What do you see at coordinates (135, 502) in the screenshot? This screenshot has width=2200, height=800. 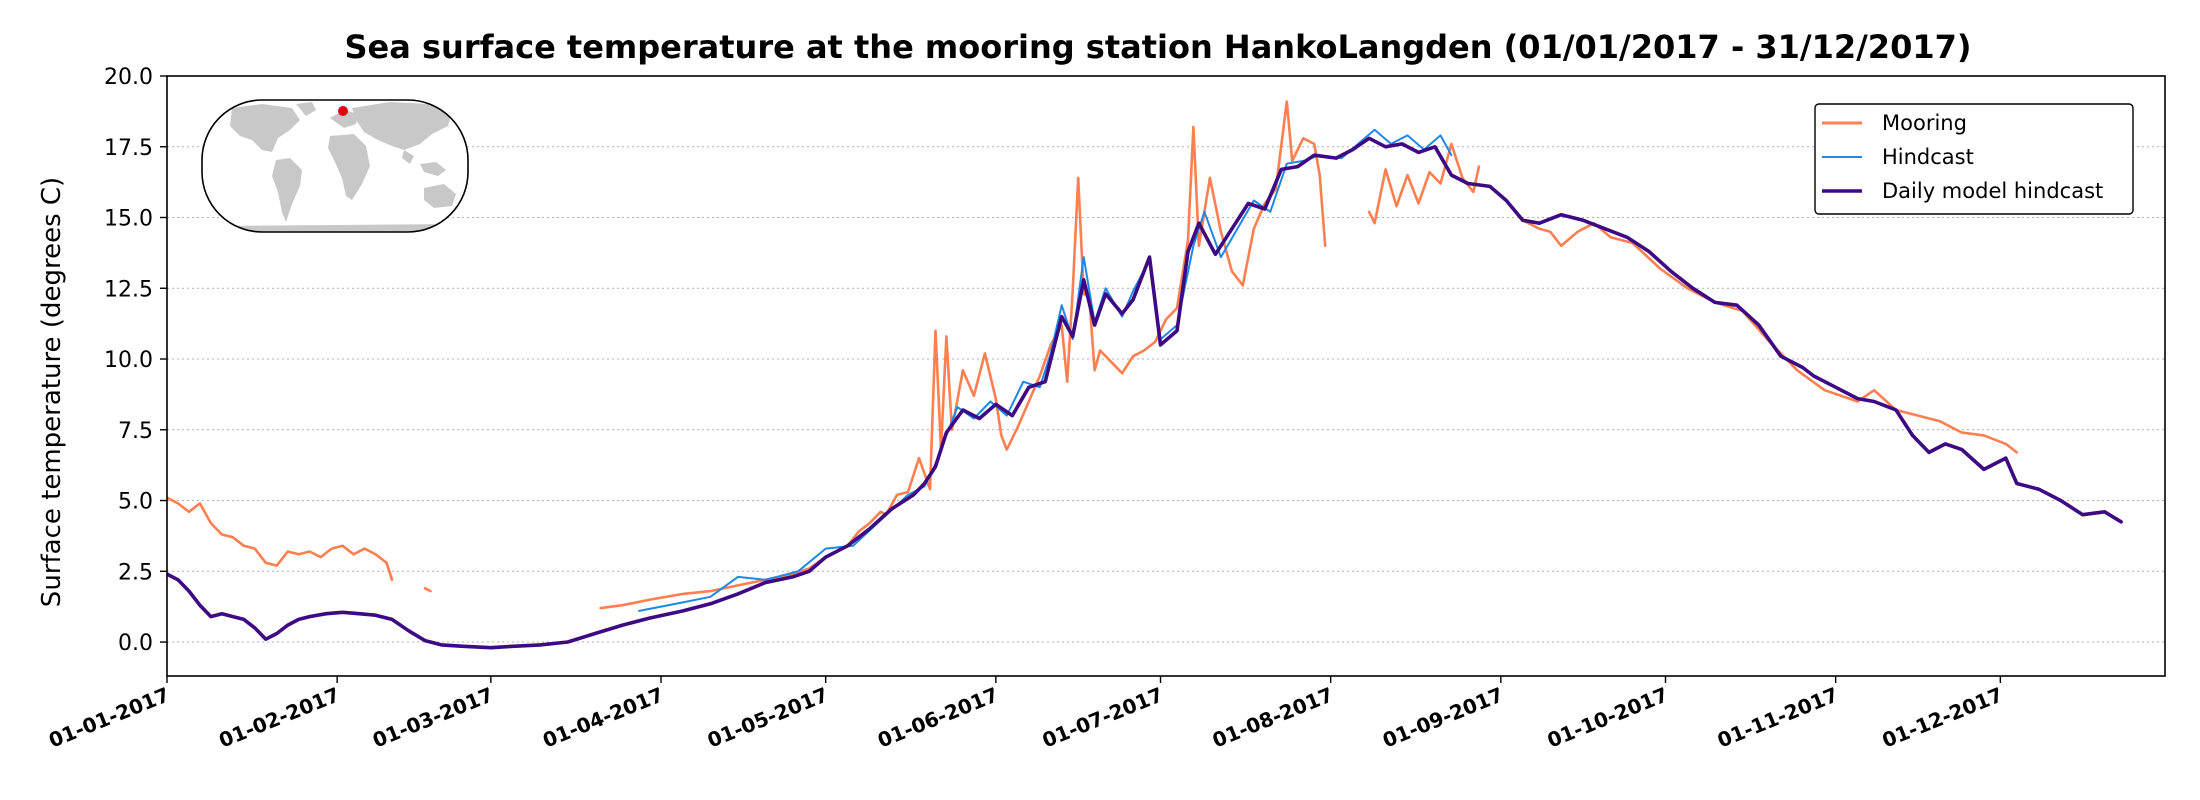 I see `y-tick-label: 5.0` at bounding box center [135, 502].